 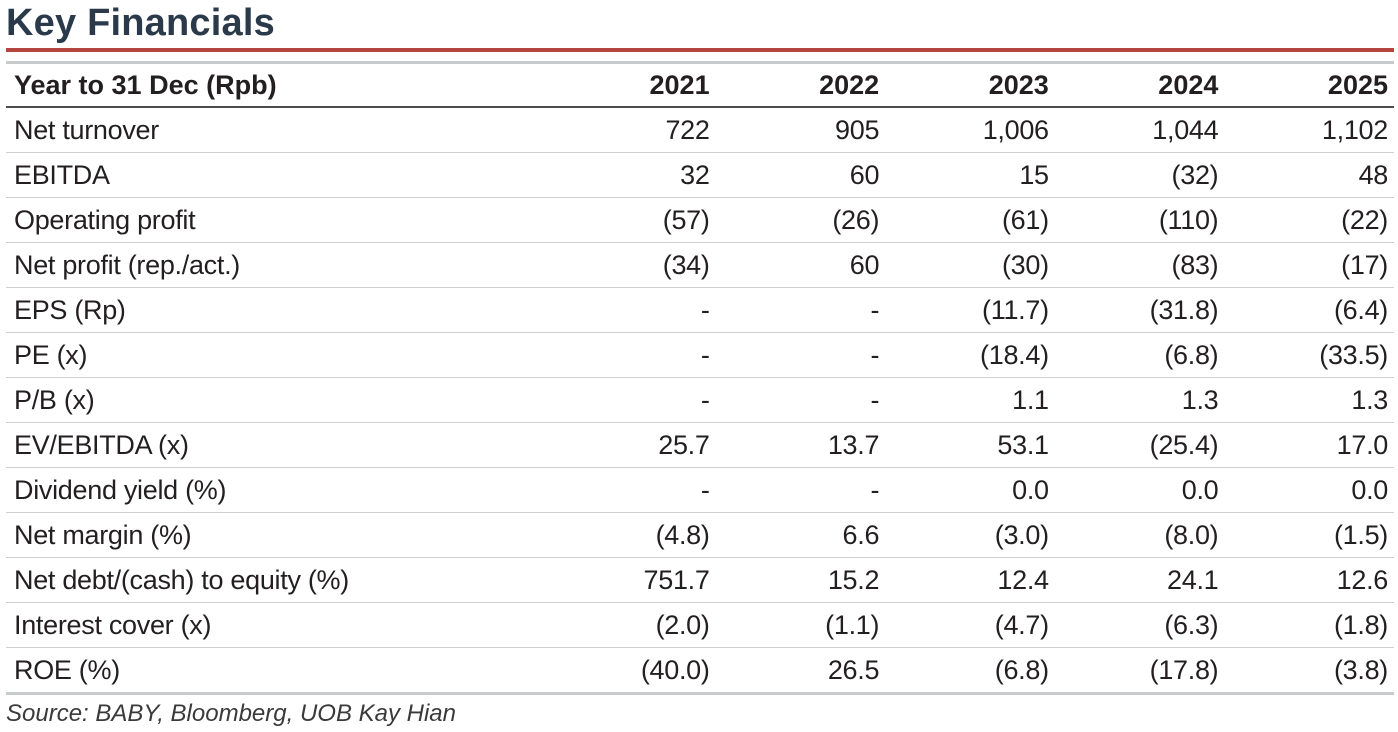 What do you see at coordinates (686, 219) in the screenshot?
I see `table-cell: (57)` at bounding box center [686, 219].